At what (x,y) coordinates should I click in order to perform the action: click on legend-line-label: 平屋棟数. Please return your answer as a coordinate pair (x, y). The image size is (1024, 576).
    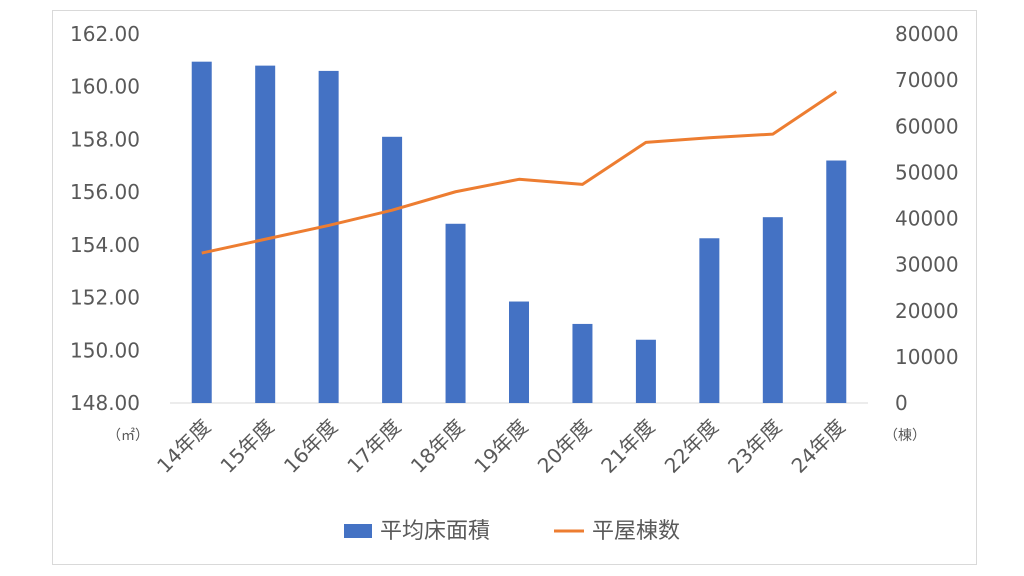
    Looking at the image, I should click on (636, 531).